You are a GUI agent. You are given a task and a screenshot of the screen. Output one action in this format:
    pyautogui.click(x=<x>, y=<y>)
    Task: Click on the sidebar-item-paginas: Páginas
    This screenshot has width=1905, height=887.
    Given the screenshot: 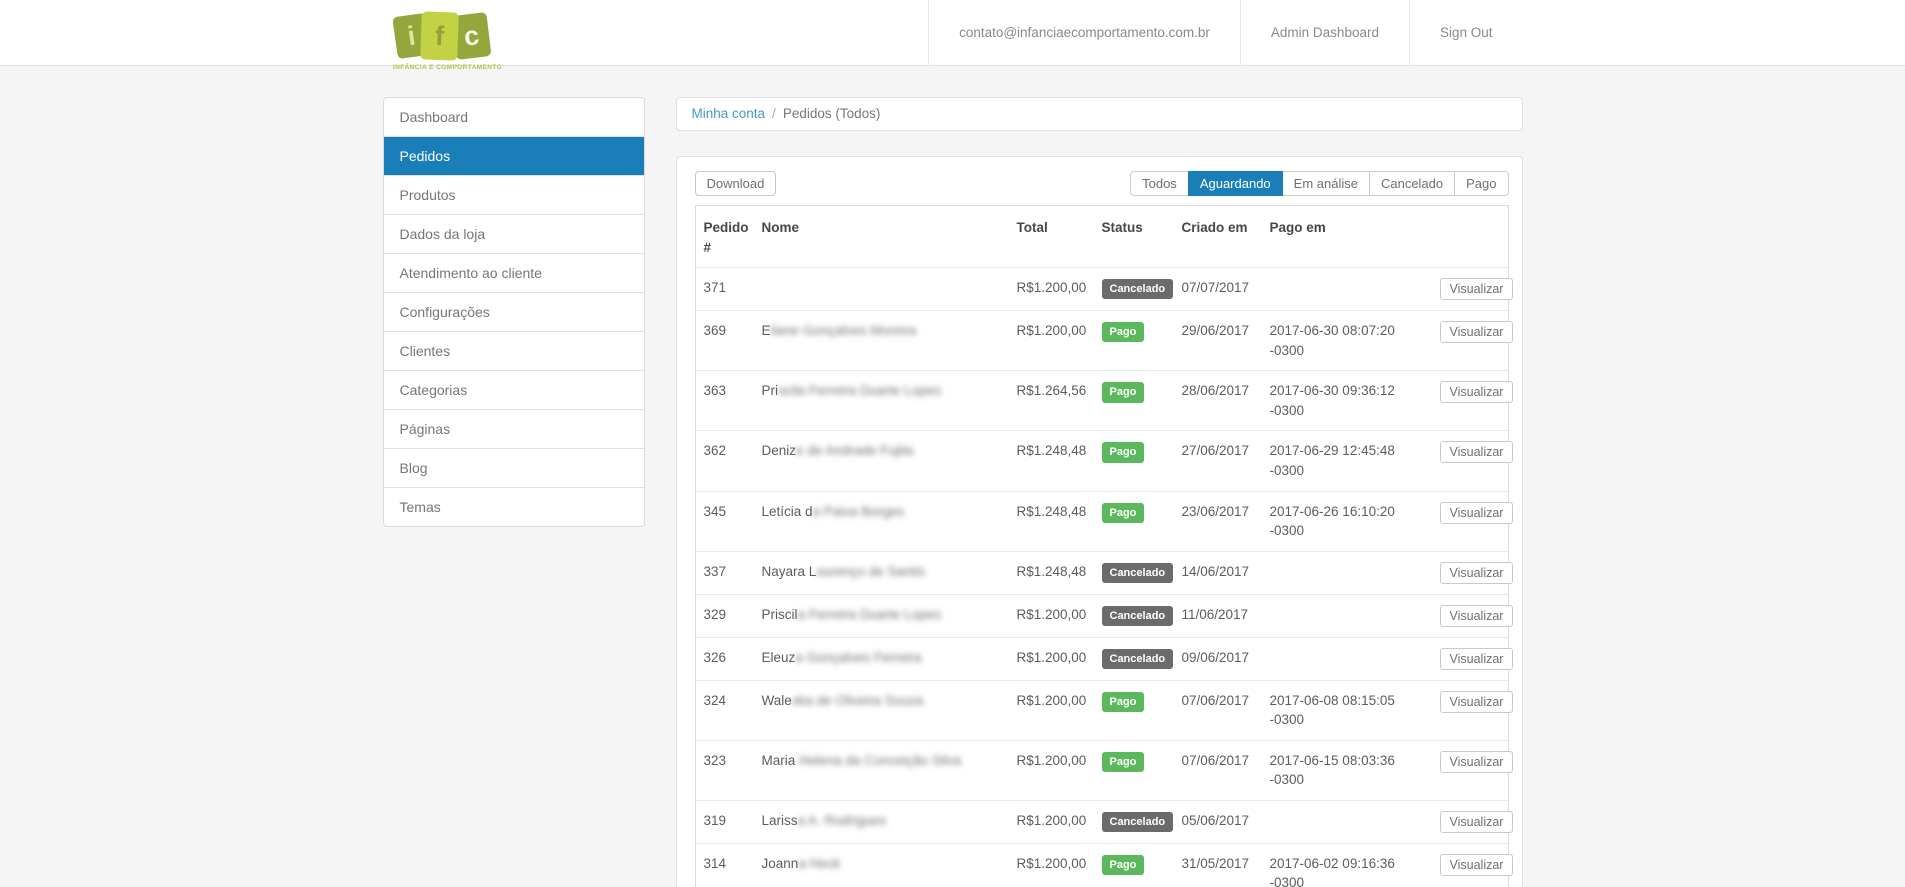 What is the action you would take?
    pyautogui.click(x=513, y=428)
    